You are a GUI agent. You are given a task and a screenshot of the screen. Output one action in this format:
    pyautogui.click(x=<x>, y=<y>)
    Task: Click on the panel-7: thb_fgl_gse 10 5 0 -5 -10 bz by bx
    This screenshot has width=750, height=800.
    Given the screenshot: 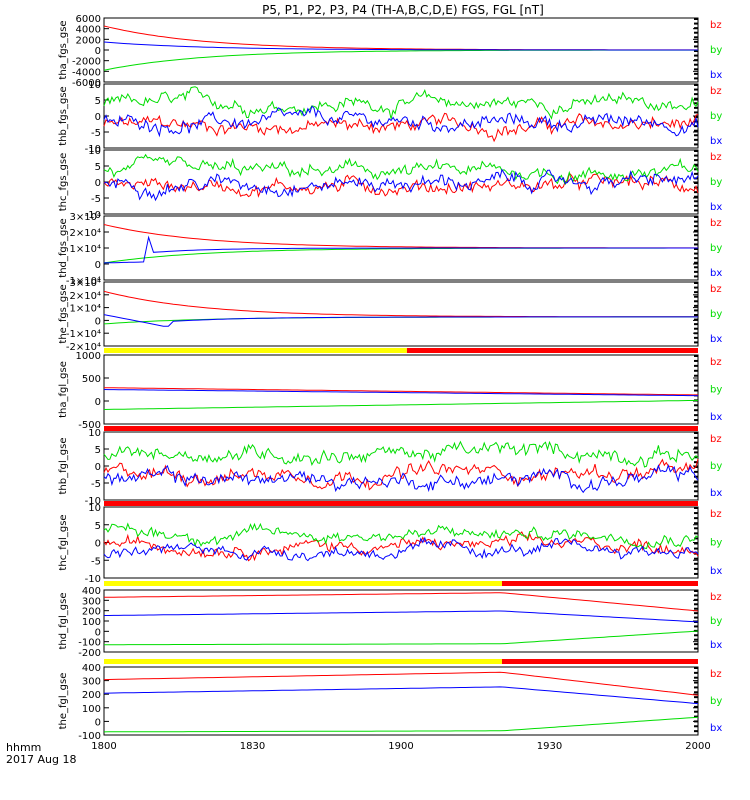 What is the action you would take?
    pyautogui.click(x=390, y=466)
    